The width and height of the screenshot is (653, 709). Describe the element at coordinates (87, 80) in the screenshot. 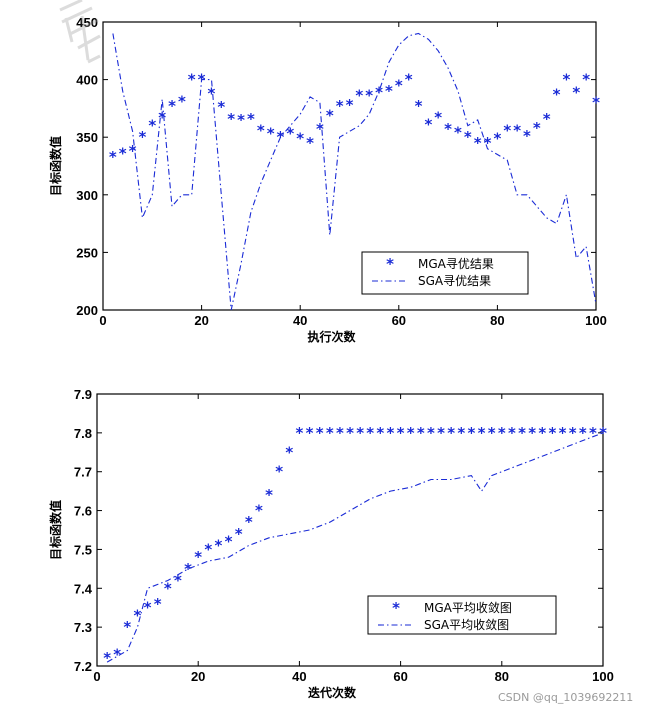

I see `y-tick-label: 400` at that location.